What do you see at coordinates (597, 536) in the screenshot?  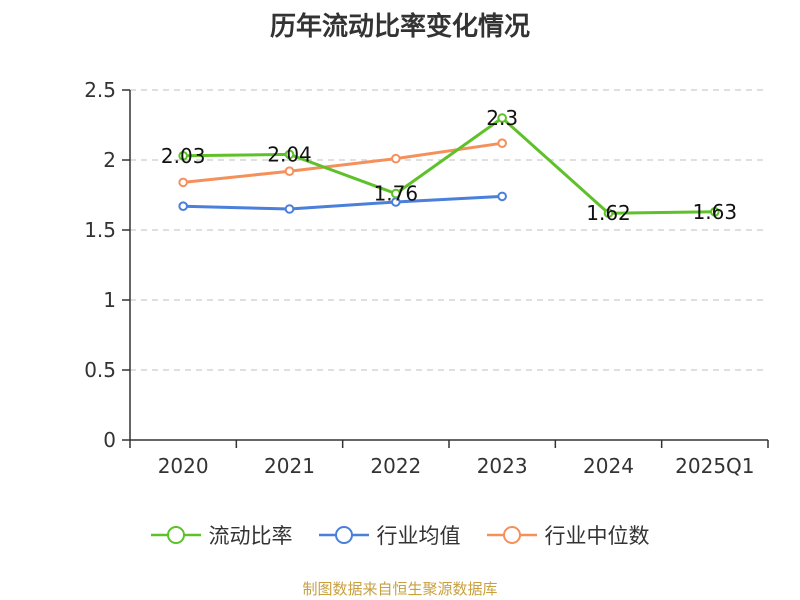 I see `legend-label: 行业中位数` at bounding box center [597, 536].